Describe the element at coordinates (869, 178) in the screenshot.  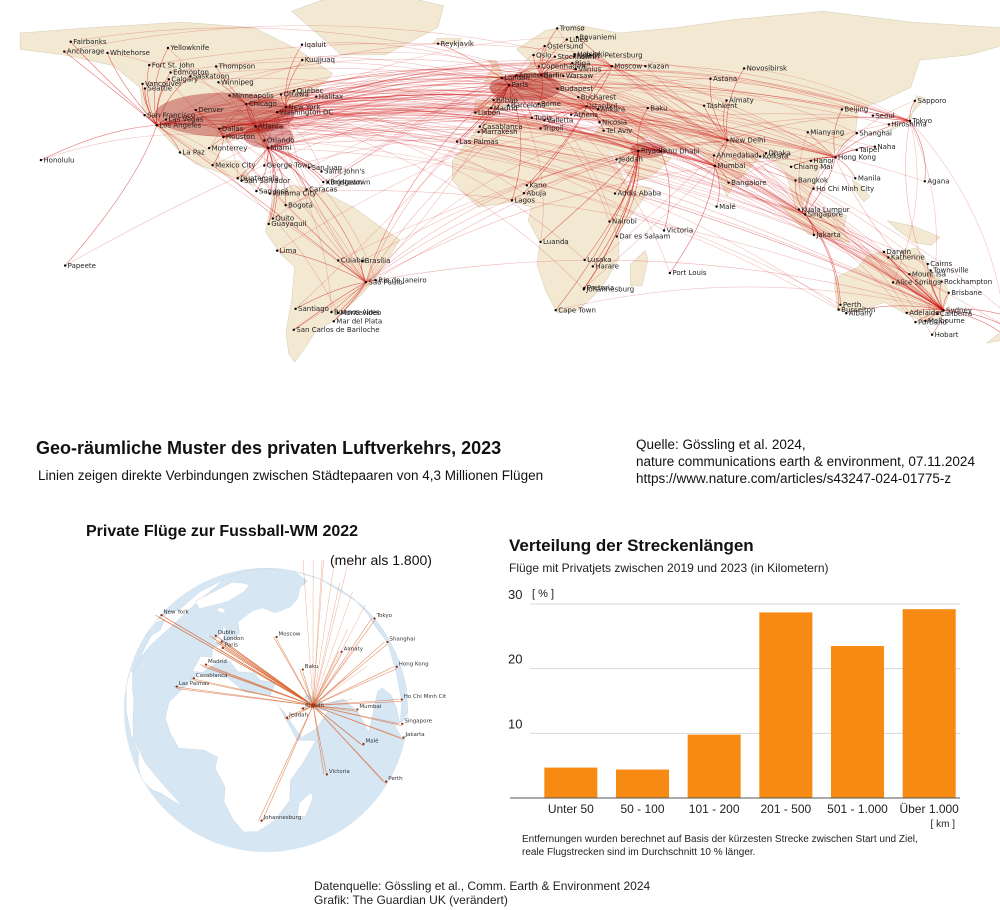
I see `city-label: Manila` at that location.